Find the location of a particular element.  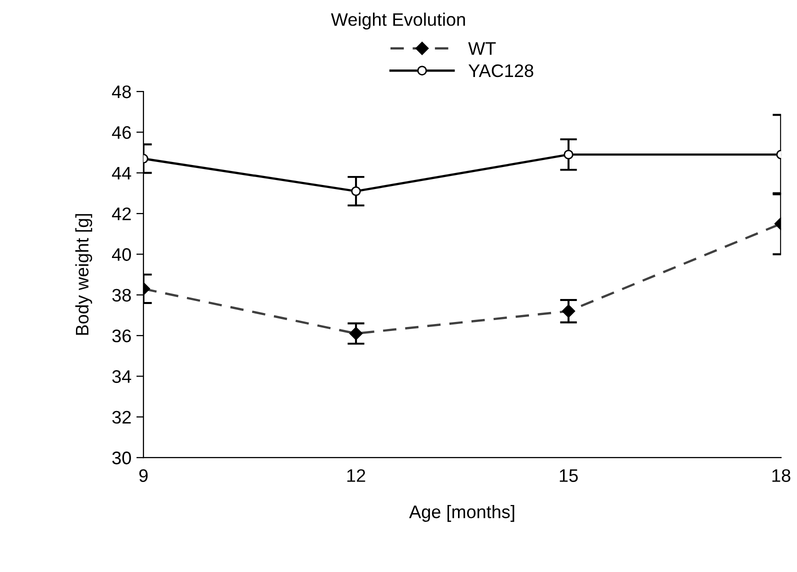

x-tick-label: 9 is located at coordinates (143, 475).